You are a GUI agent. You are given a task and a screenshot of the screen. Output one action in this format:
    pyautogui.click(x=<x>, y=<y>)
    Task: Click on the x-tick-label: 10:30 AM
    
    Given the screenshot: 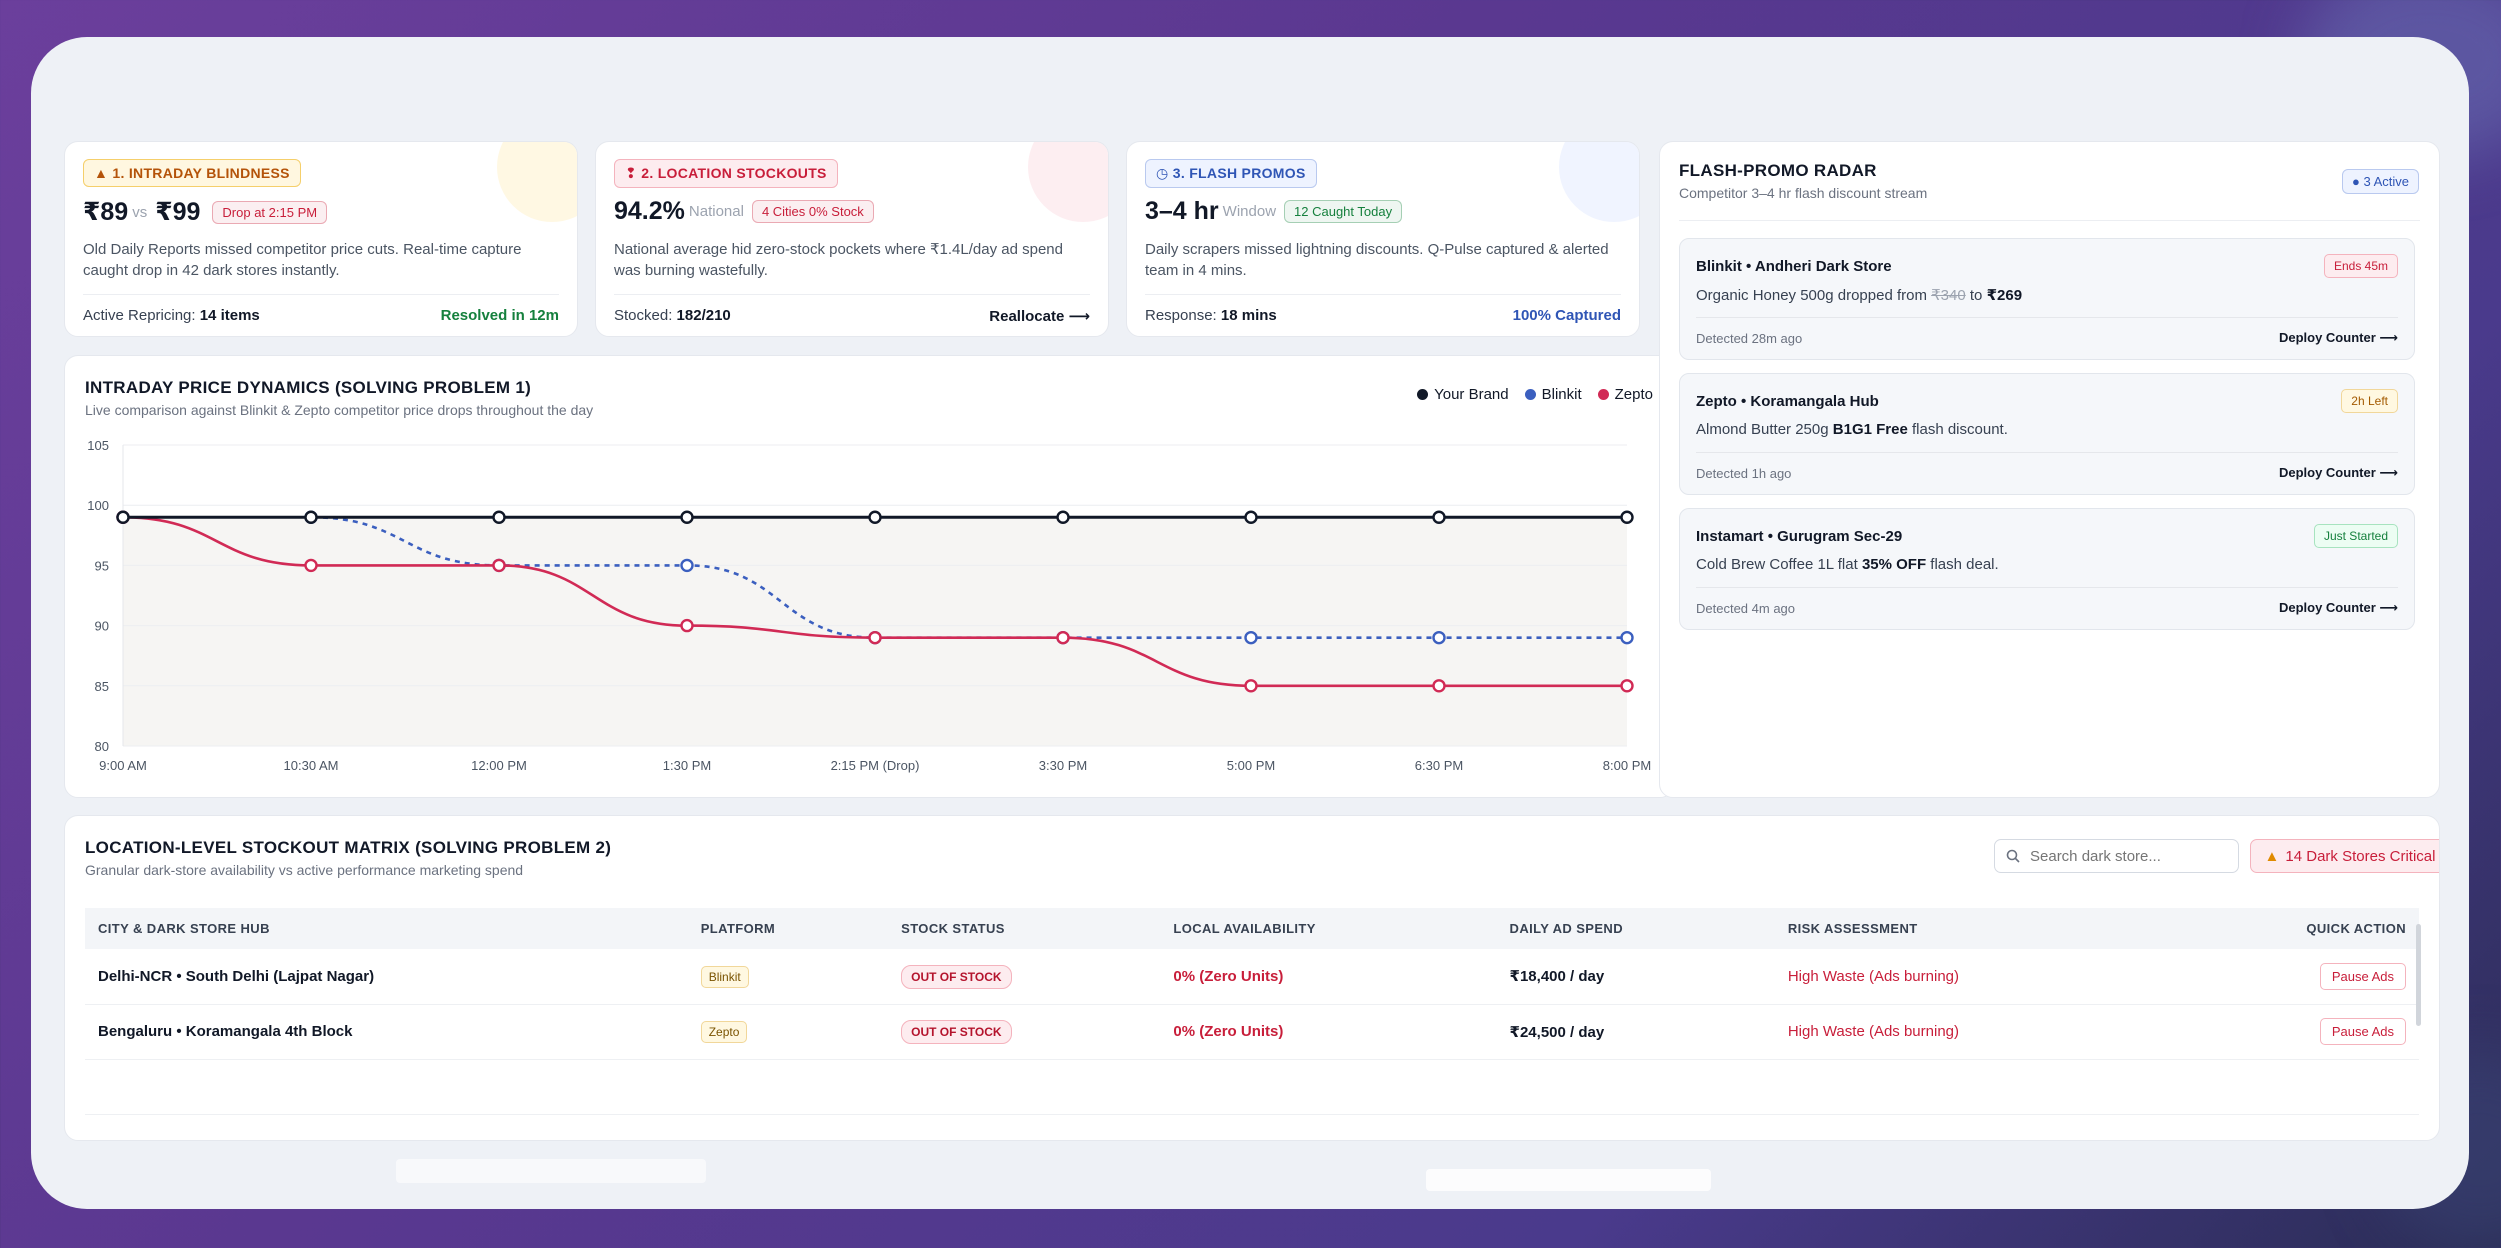 What is the action you would take?
    pyautogui.click(x=311, y=765)
    